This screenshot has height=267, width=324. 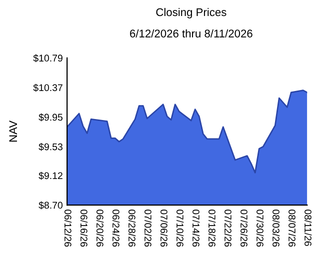 What do you see at coordinates (50, 205) in the screenshot?
I see `y-tick-label: $8.70` at bounding box center [50, 205].